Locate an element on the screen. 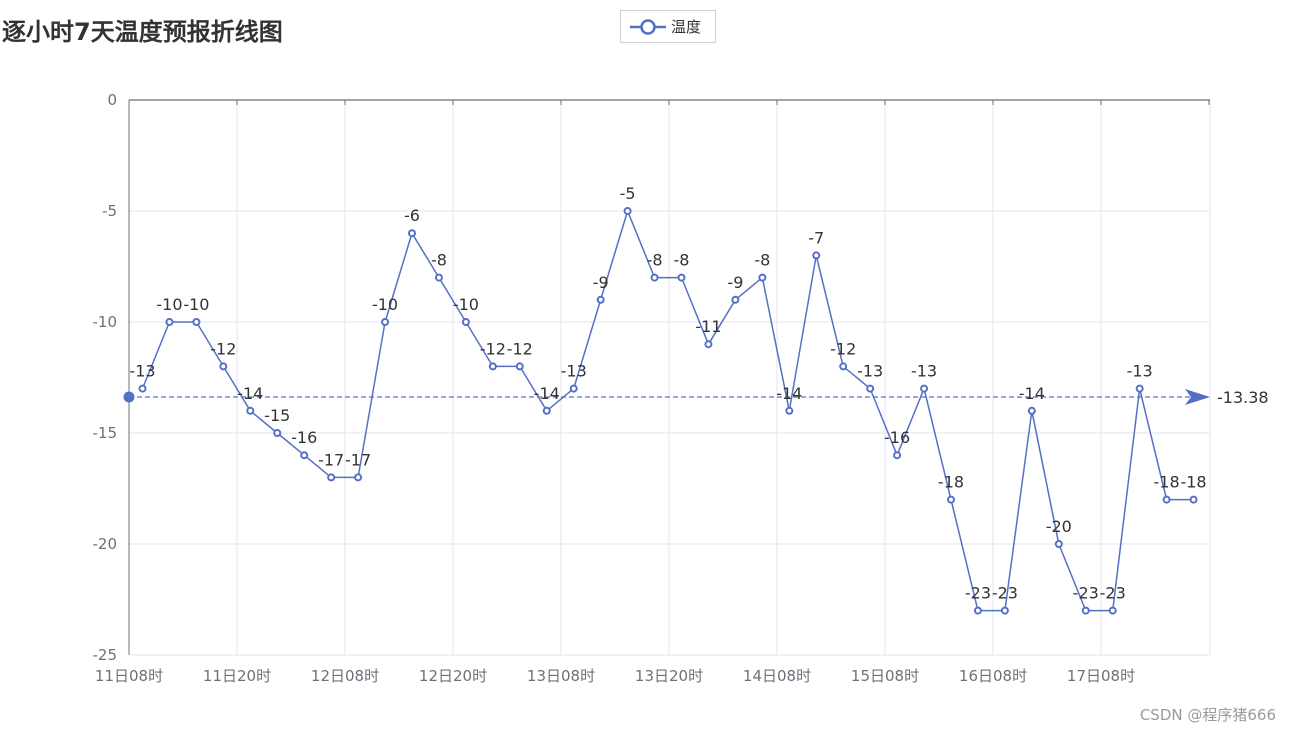  x-tick-label: 11日20时 is located at coordinates (237, 676).